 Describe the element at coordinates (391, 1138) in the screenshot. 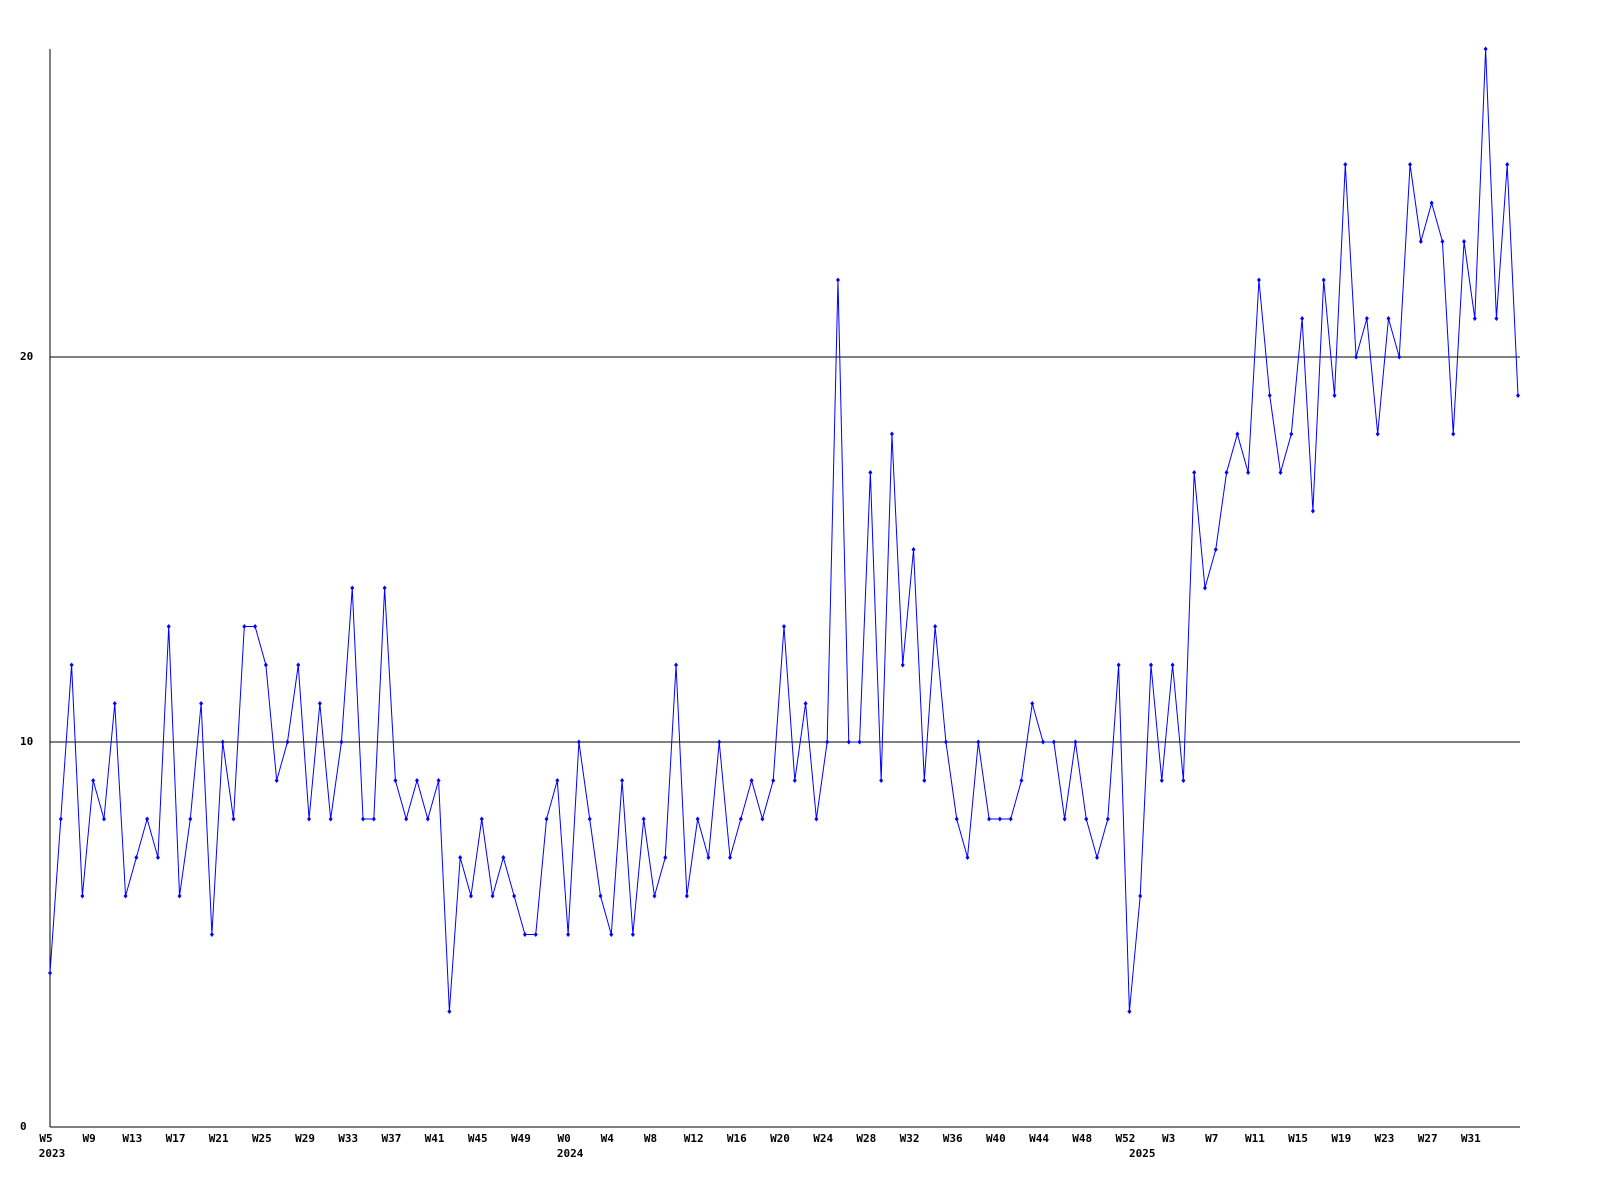

I see `x-tick-label: W37` at that location.